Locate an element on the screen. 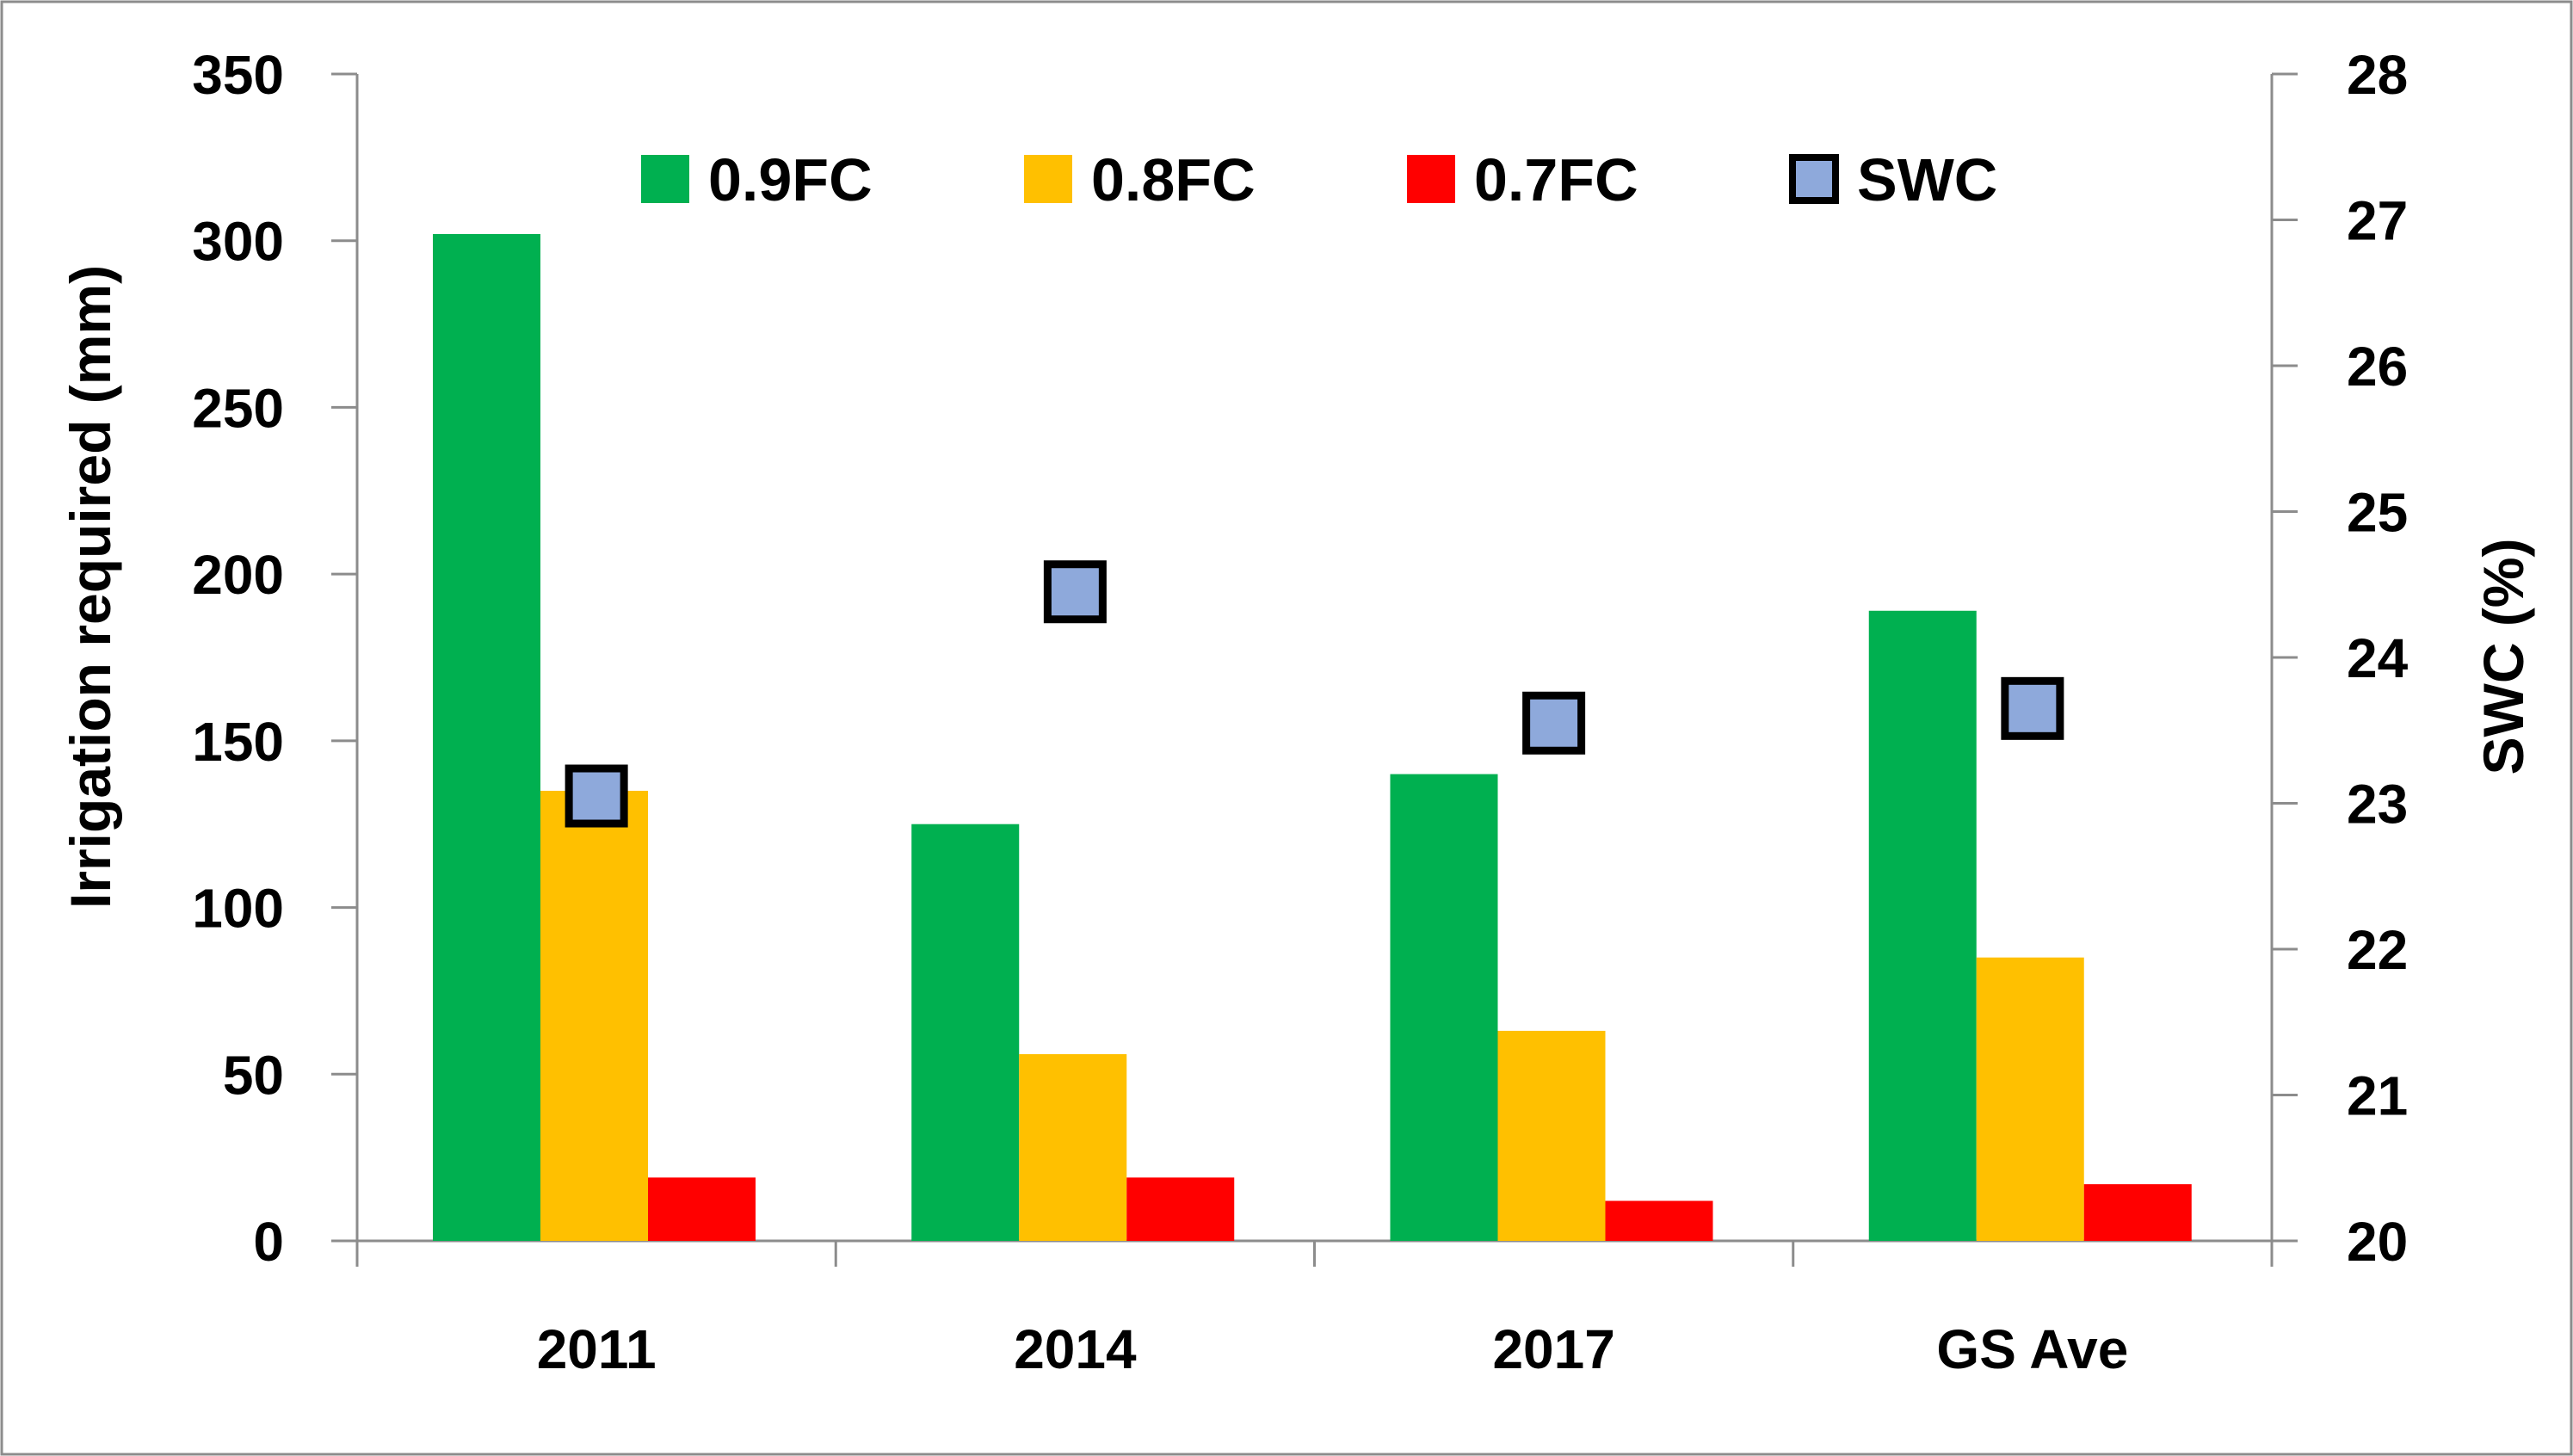 Image resolution: width=2573 pixels, height=1456 pixels. y2-tick-label: 25 is located at coordinates (2377, 513).